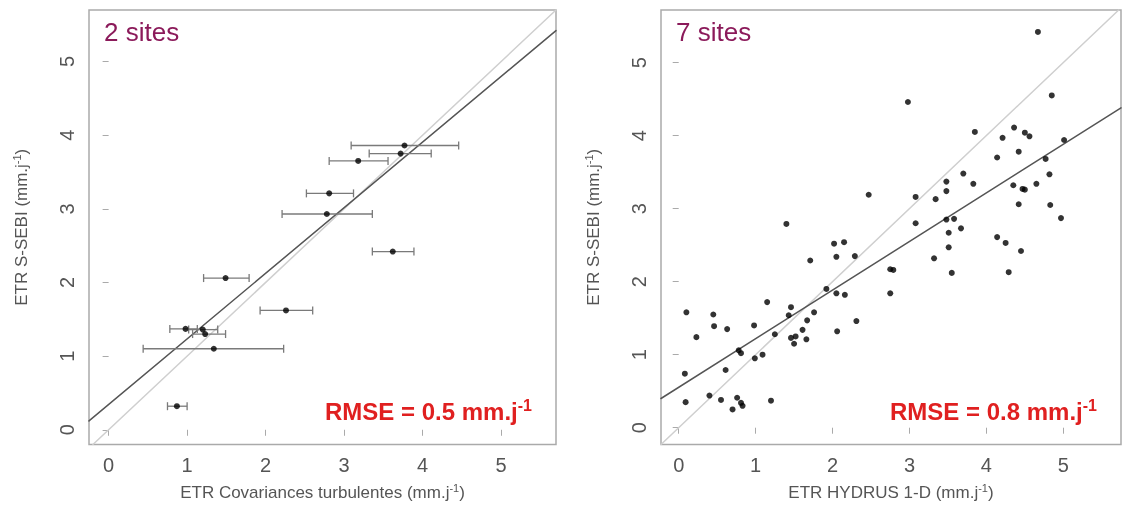 This screenshot has height=506, width=1125. Describe the element at coordinates (714, 32) in the screenshot. I see `chart-title: 7 sites` at that location.